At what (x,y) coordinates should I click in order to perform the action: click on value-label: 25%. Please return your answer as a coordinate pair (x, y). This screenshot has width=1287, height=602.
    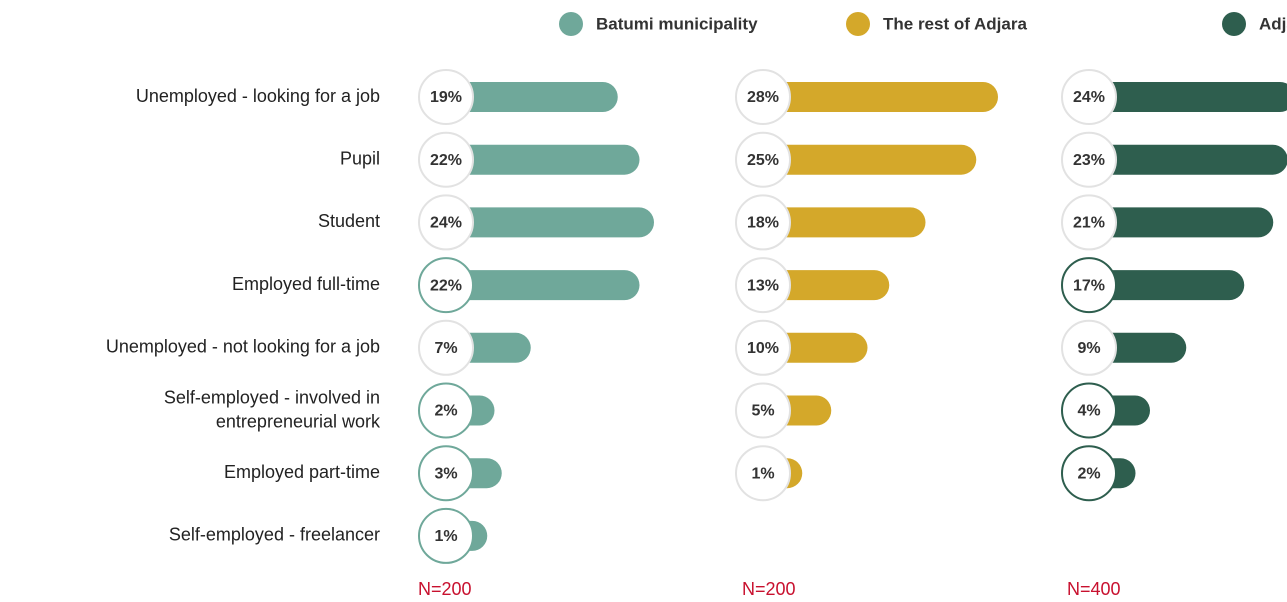
    Looking at the image, I should click on (763, 160).